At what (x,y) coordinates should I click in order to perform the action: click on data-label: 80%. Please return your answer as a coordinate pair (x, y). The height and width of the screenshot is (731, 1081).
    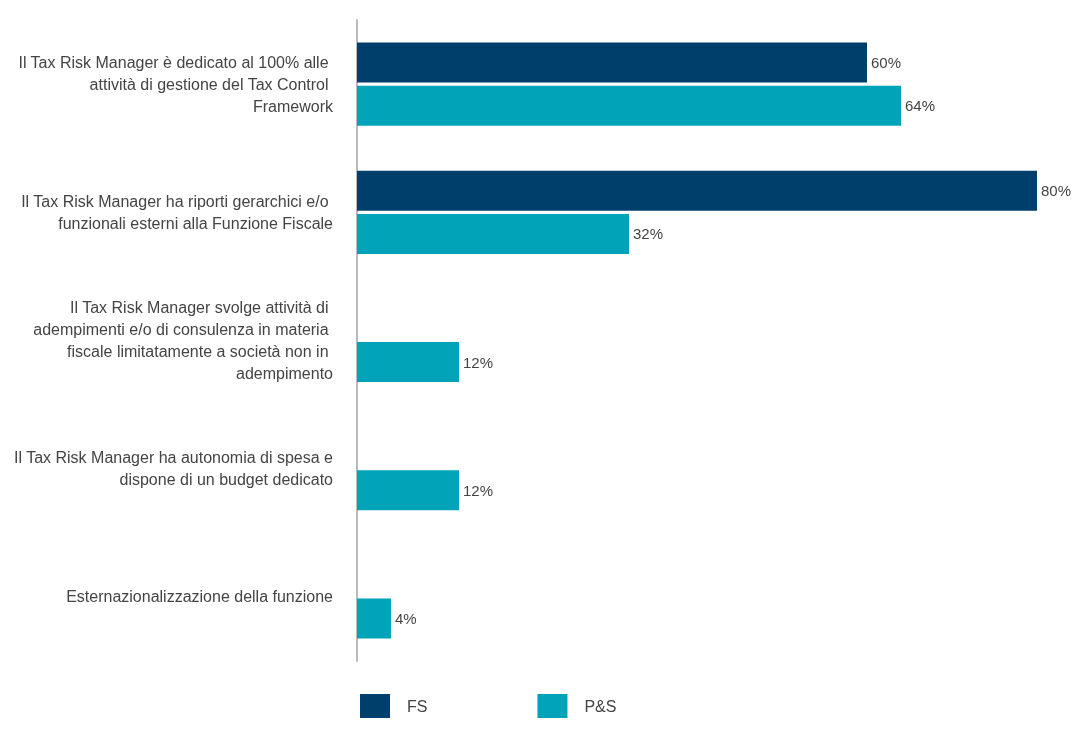
    Looking at the image, I should click on (1056, 191).